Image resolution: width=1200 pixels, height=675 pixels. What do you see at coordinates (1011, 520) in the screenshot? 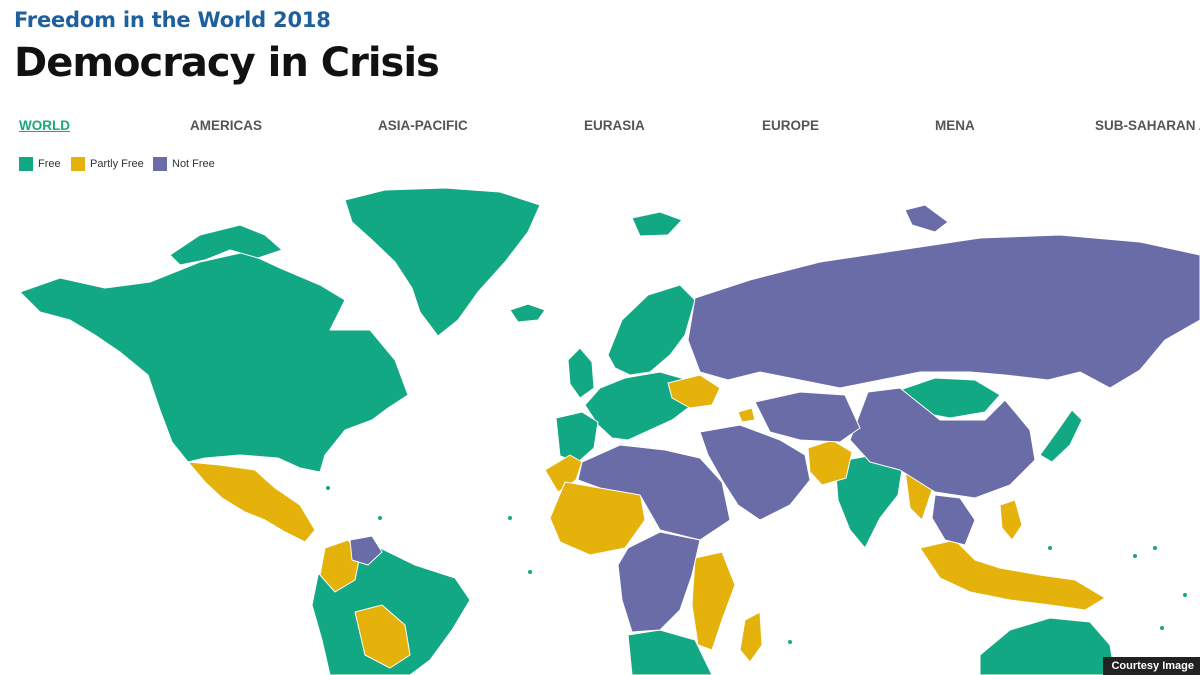
I see `philippines-region` at bounding box center [1011, 520].